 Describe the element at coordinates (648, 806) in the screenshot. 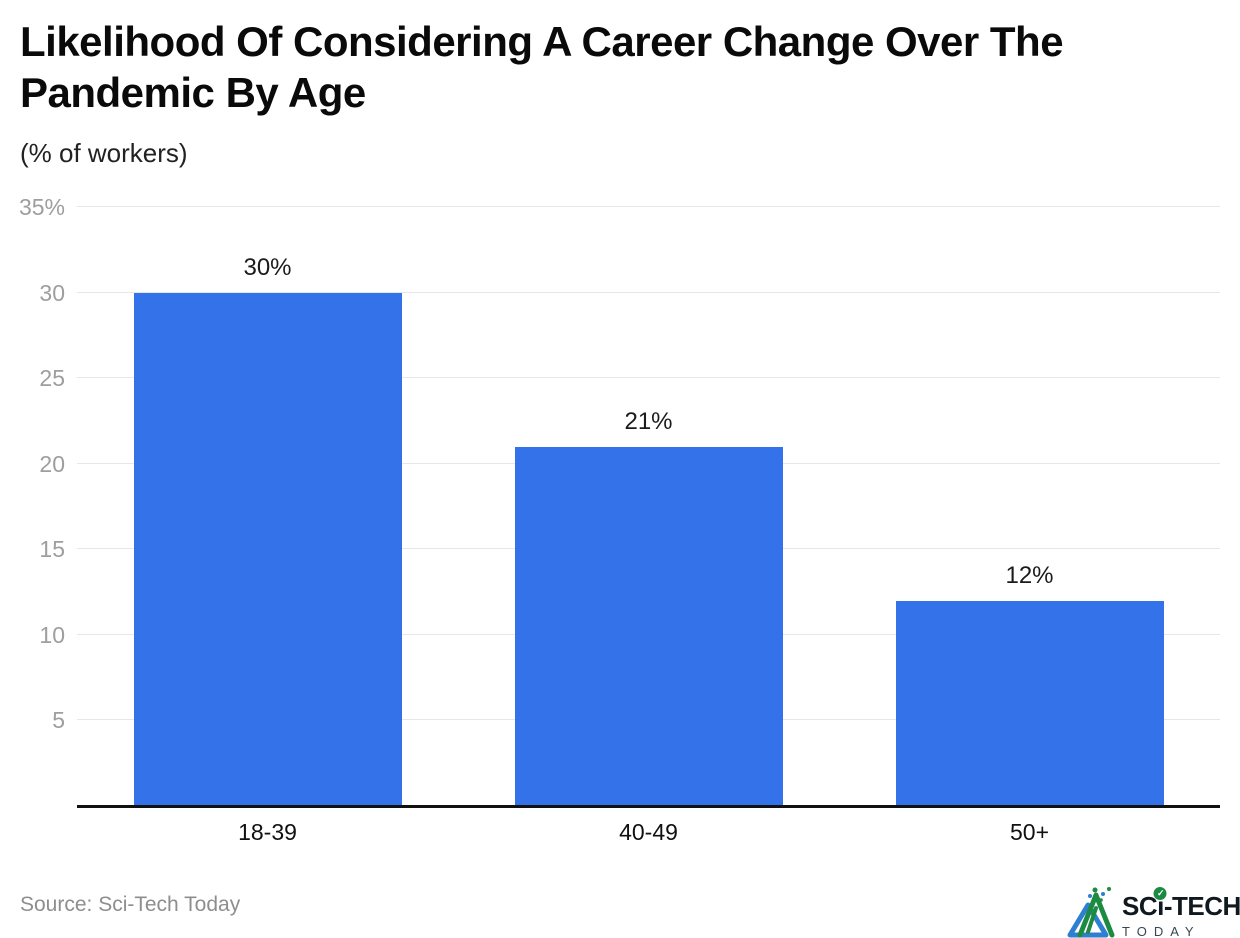

I see `x-axis-line` at that location.